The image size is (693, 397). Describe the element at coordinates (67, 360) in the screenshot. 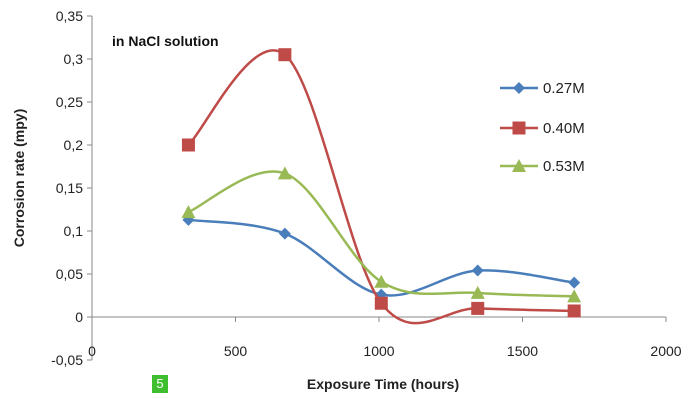

I see `y-tick-label: -0,05` at that location.